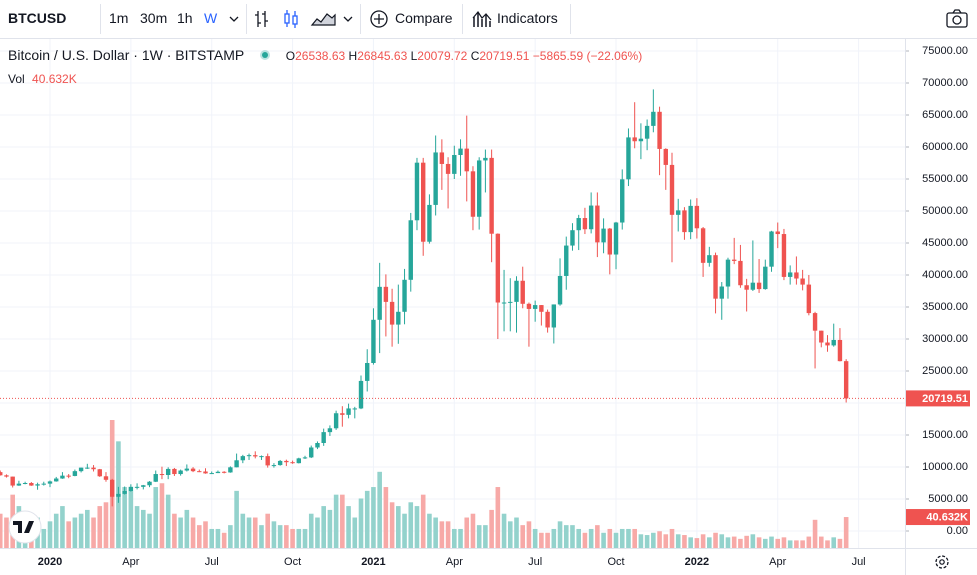  Describe the element at coordinates (942, 562) in the screenshot. I see `settings-icon` at that location.